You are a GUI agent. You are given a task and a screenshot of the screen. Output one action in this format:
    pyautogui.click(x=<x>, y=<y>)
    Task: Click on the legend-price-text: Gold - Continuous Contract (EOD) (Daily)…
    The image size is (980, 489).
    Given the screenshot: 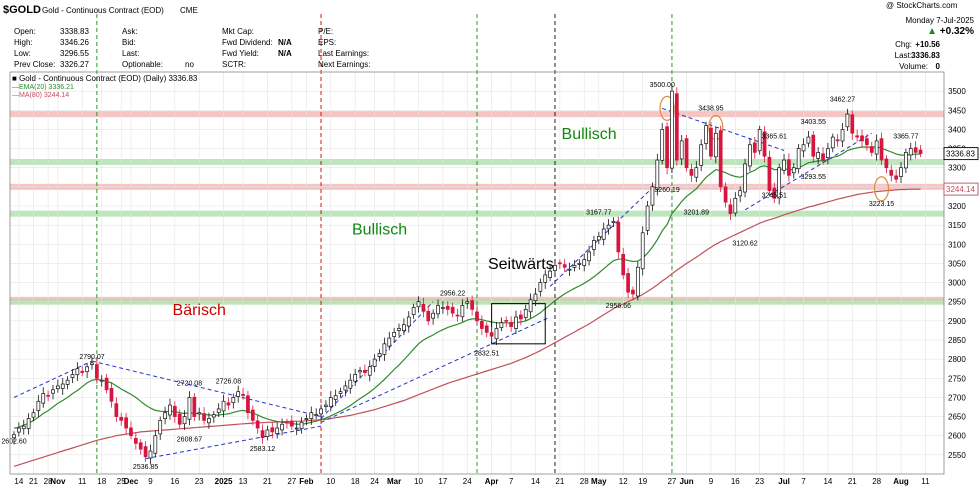 What is the action you would take?
    pyautogui.click(x=108, y=78)
    